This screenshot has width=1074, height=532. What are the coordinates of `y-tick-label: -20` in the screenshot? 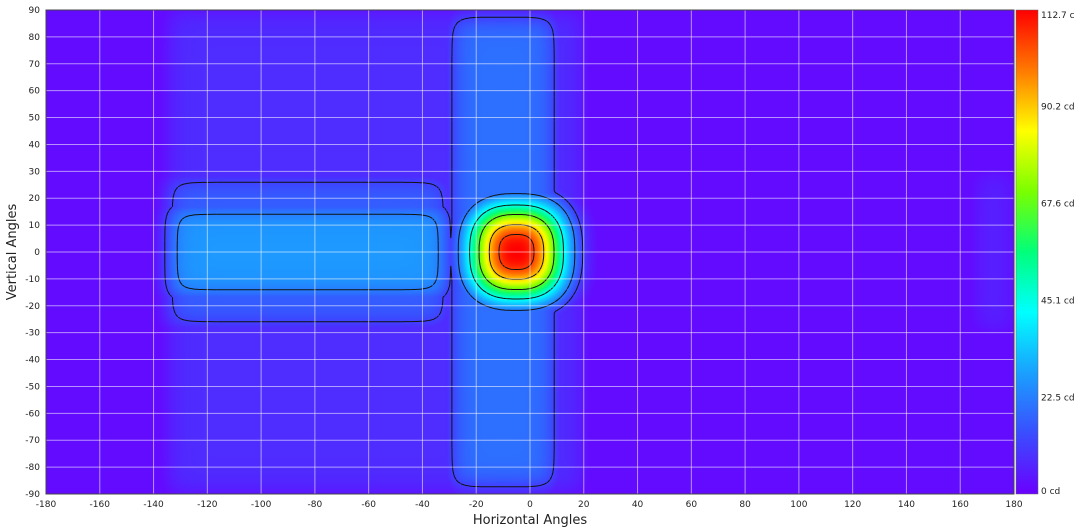 It's located at (32, 307).